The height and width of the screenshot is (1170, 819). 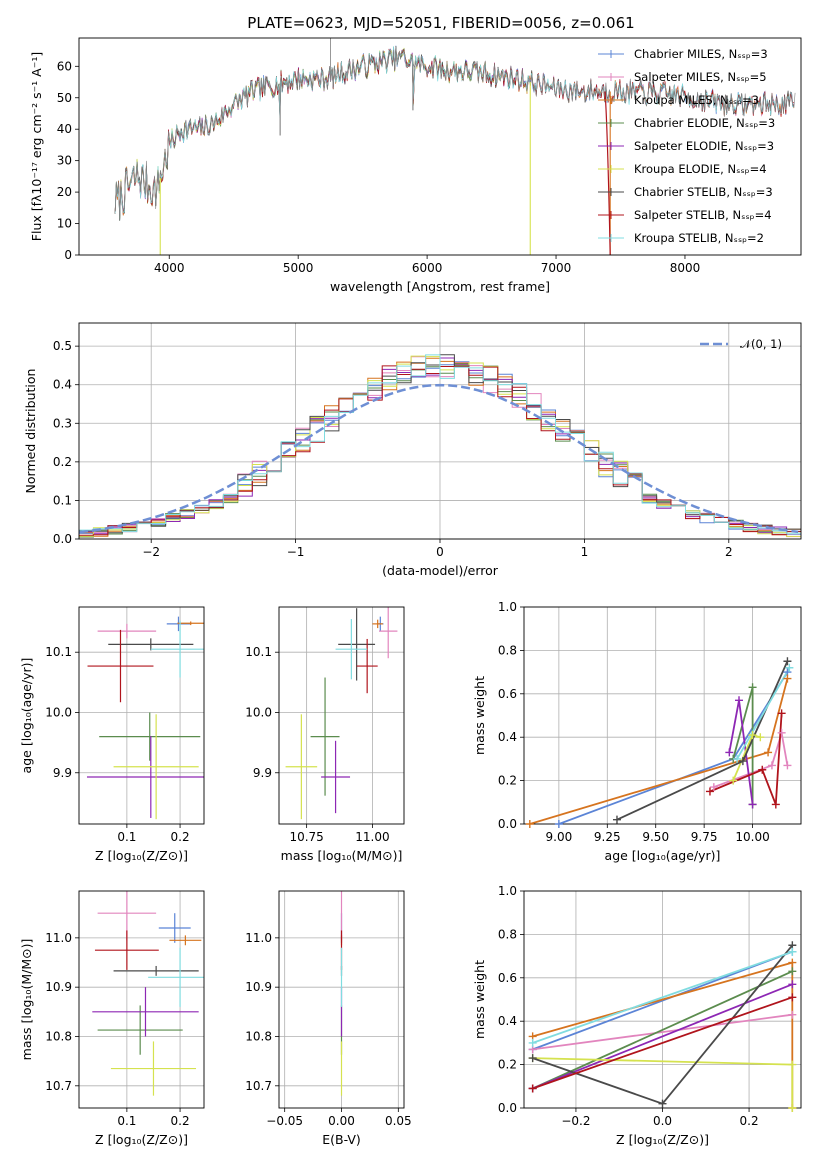 What do you see at coordinates (701, 54) in the screenshot?
I see `legend-entry: Chabrier MILES, Nₛₛₚ=3` at bounding box center [701, 54].